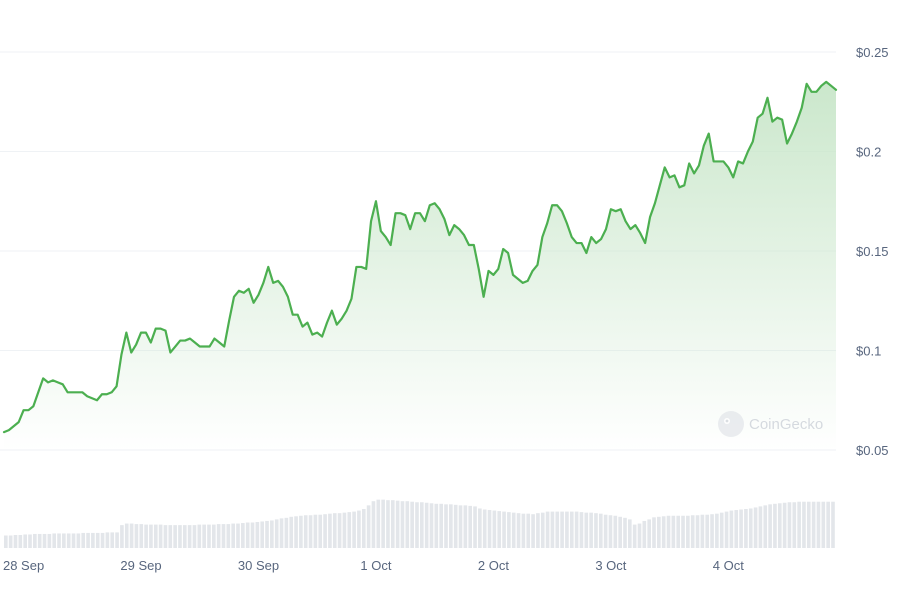 The height and width of the screenshot is (594, 920). What do you see at coordinates (872, 52) in the screenshot?
I see `y-tick-label: $0.25` at bounding box center [872, 52].